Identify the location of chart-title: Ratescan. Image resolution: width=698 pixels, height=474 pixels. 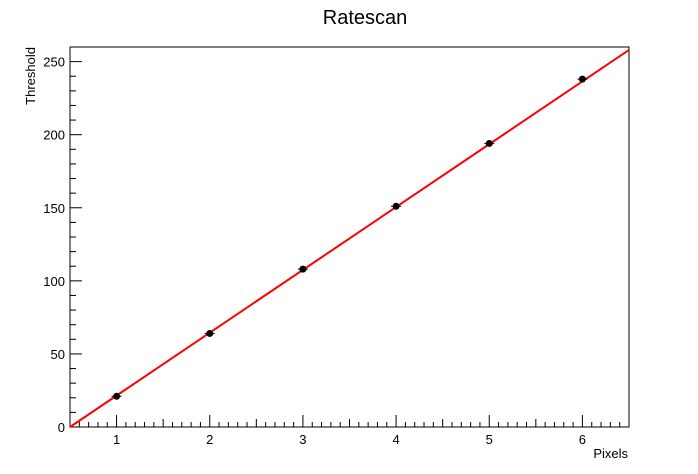
(365, 18).